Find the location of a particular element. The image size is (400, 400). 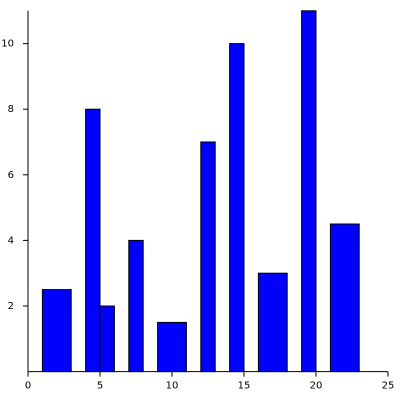

y-tick-label: 10 is located at coordinates (7, 44).